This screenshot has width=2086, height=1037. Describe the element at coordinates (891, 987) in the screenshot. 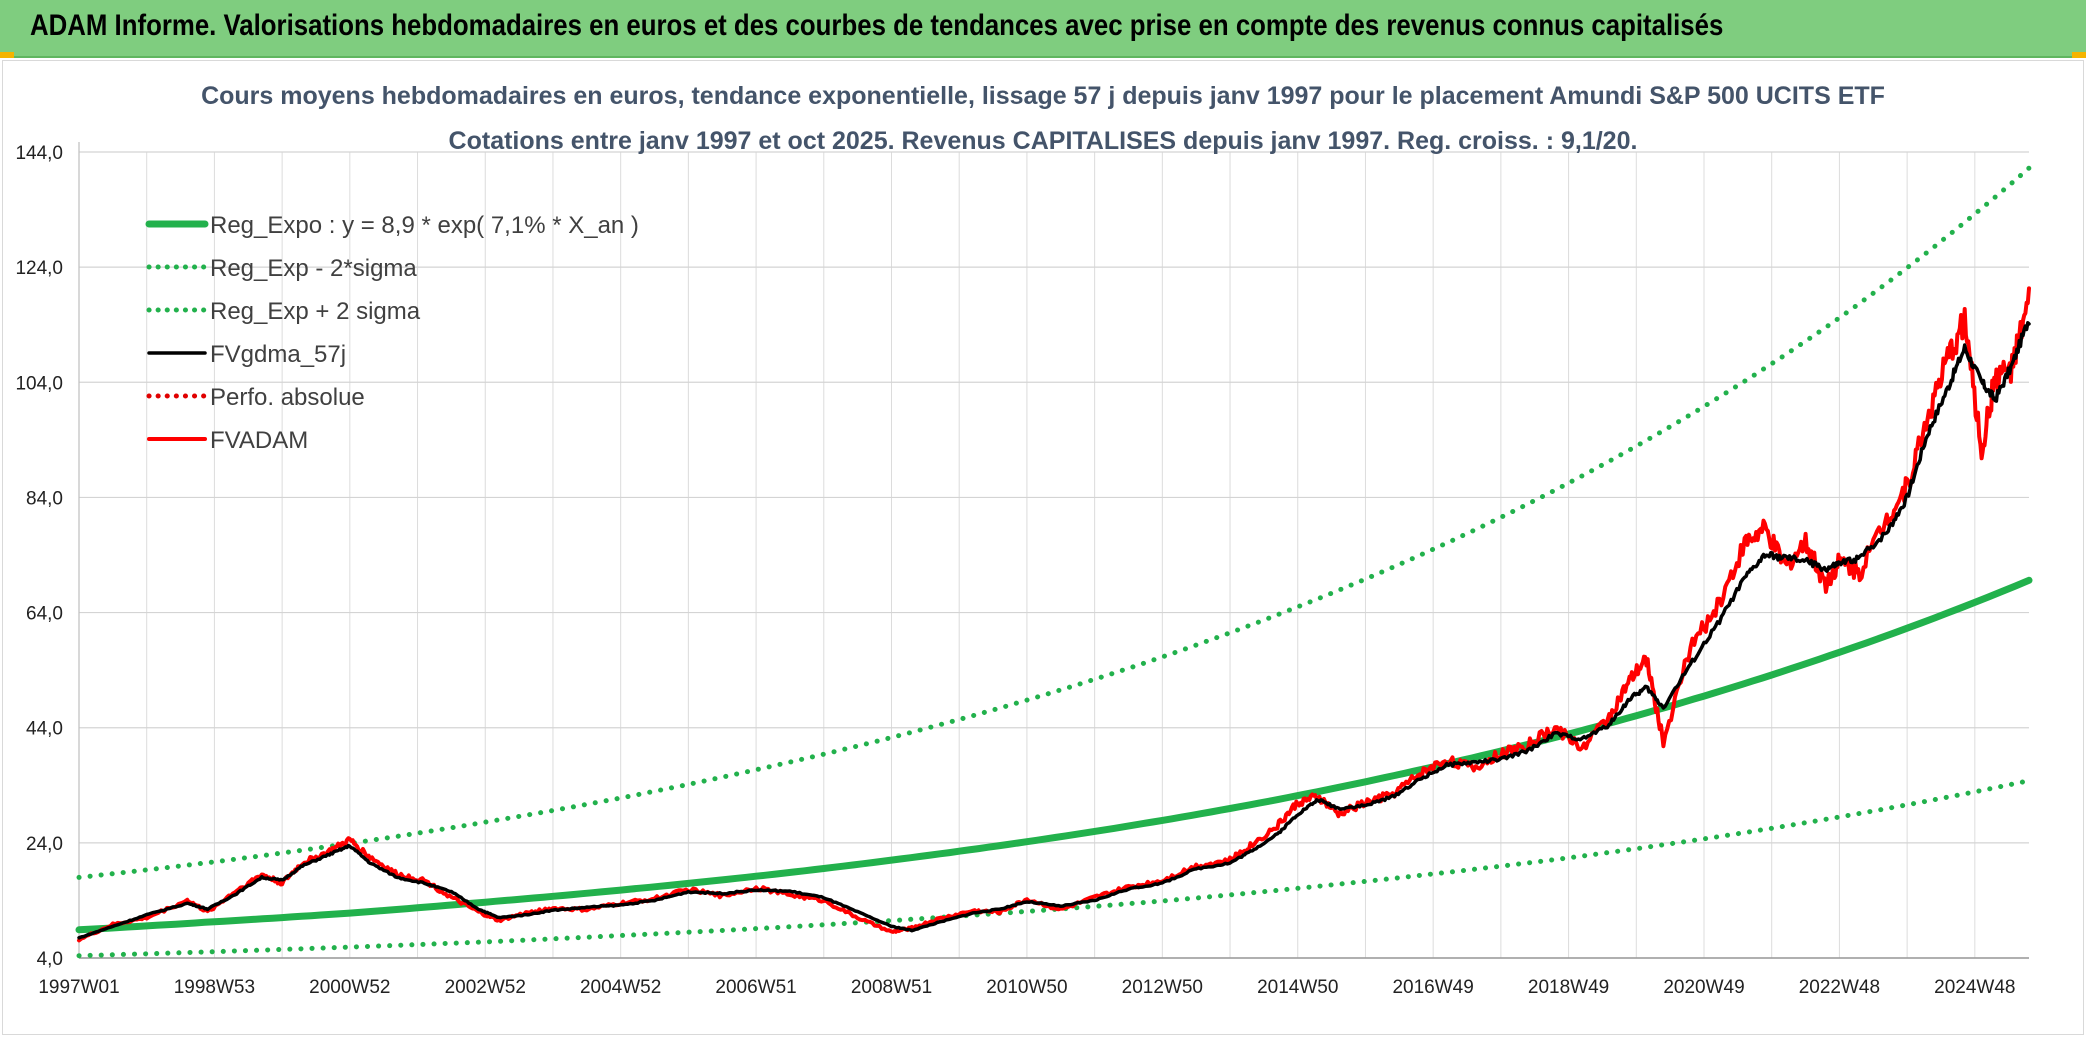

I see `x-tick-label: 2008W51` at that location.